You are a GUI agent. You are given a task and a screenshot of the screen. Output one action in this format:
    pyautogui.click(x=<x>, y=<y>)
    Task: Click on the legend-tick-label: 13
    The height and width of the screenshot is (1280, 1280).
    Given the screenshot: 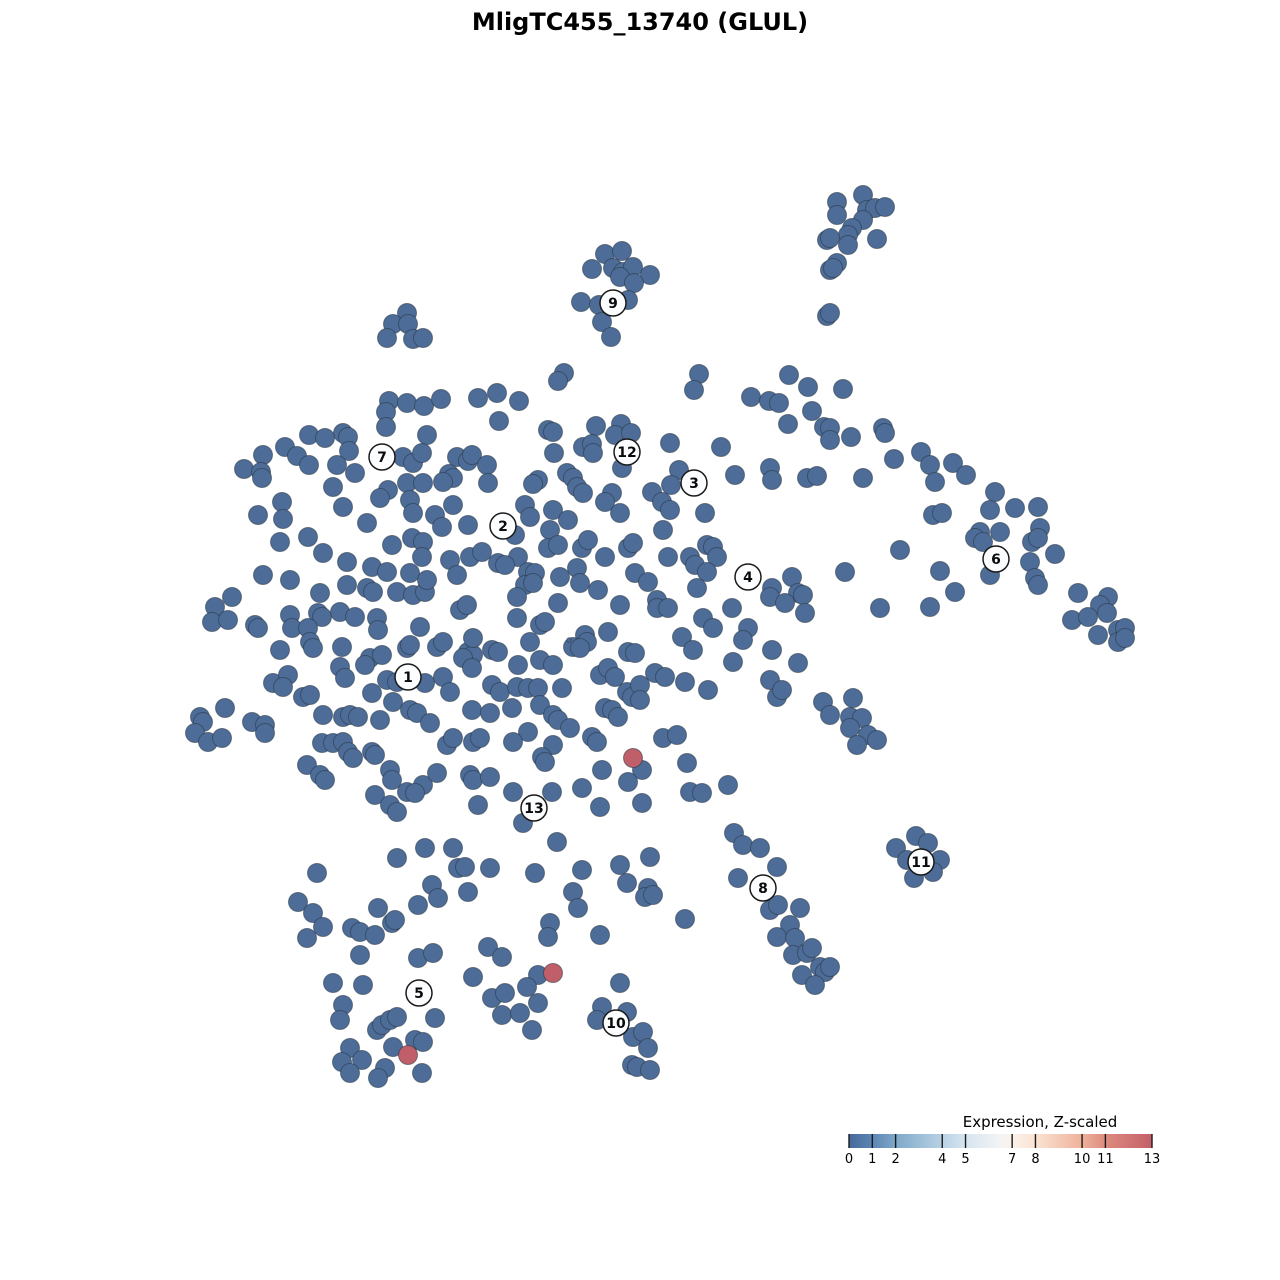 What is the action you would take?
    pyautogui.click(x=1152, y=1159)
    